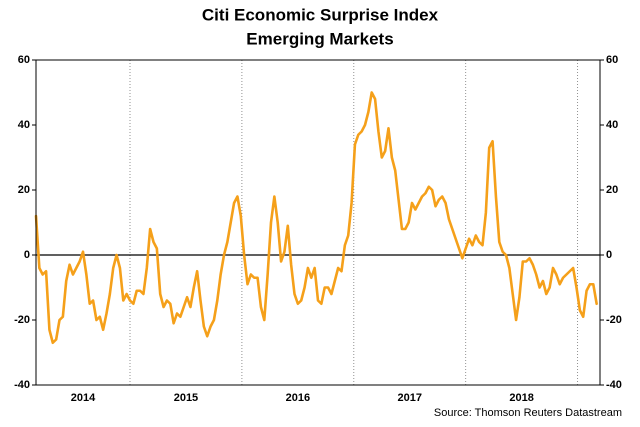 The image size is (640, 427). Describe the element at coordinates (614, 320) in the screenshot. I see `y2-tick-label: -20` at that location.